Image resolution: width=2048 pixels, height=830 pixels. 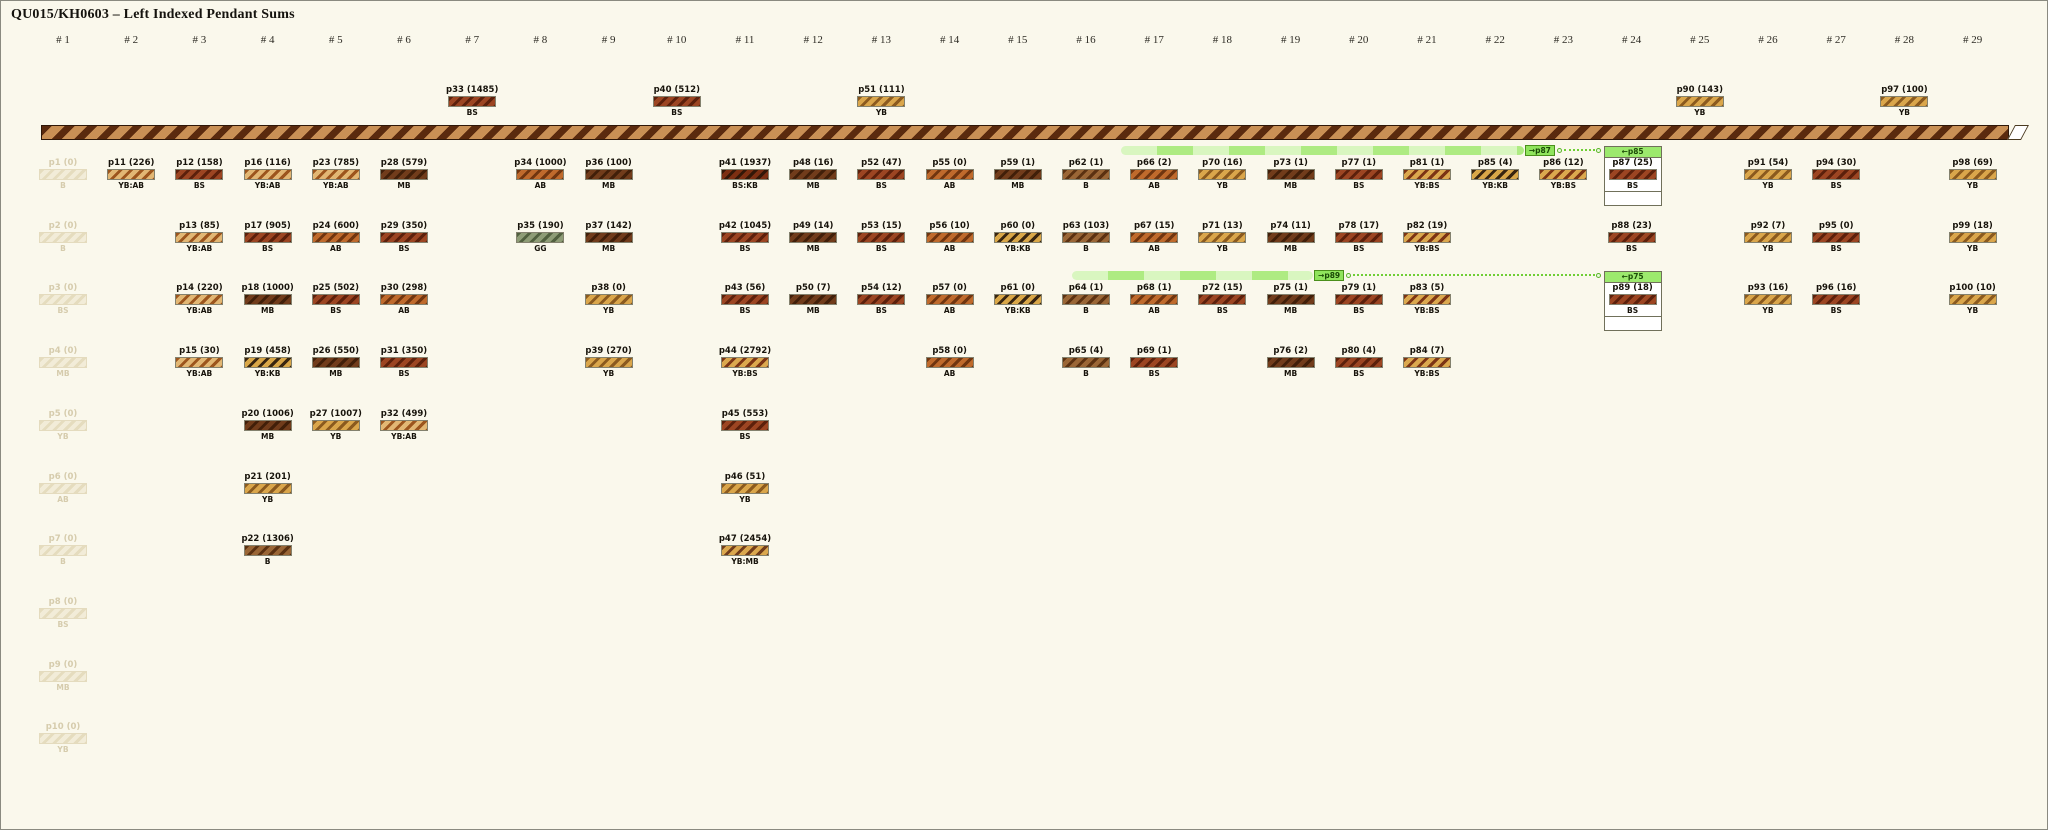 I want to click on pendant: p28 (579) MB, so click(x=404, y=174).